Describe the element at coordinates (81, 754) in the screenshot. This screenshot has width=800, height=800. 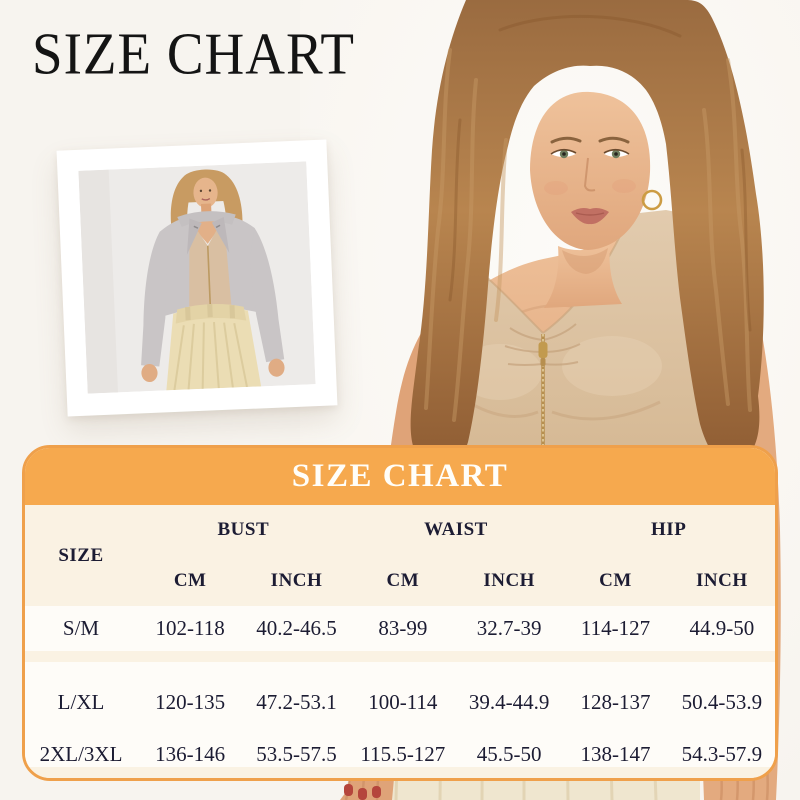
I see `size-value: 2XL/3XL` at that location.